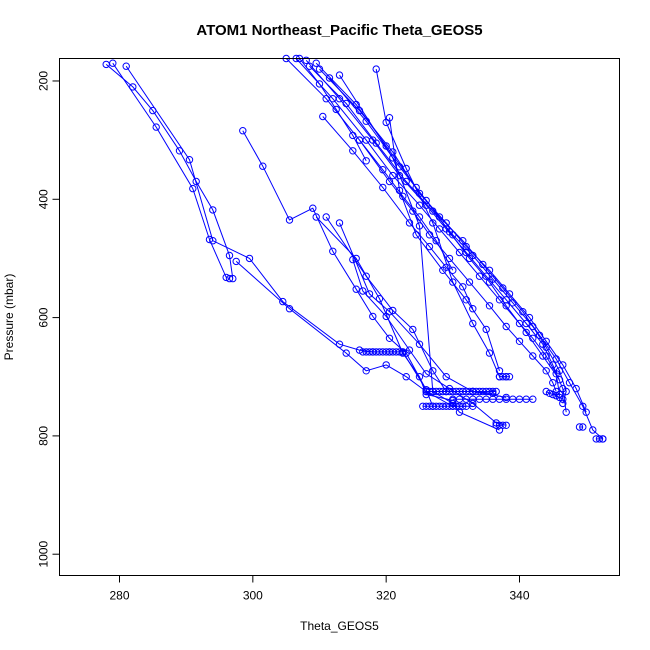 This screenshot has width=650, height=650. Describe the element at coordinates (44, 81) in the screenshot. I see `y-tick-label: 200` at that location.